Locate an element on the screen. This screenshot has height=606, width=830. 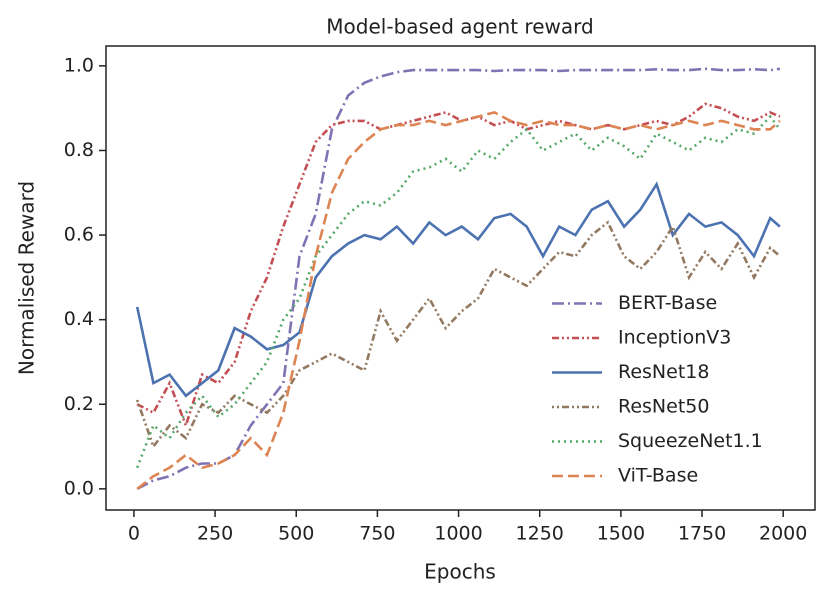
y-axis-label: Normalised Reward is located at coordinates (27, 278).